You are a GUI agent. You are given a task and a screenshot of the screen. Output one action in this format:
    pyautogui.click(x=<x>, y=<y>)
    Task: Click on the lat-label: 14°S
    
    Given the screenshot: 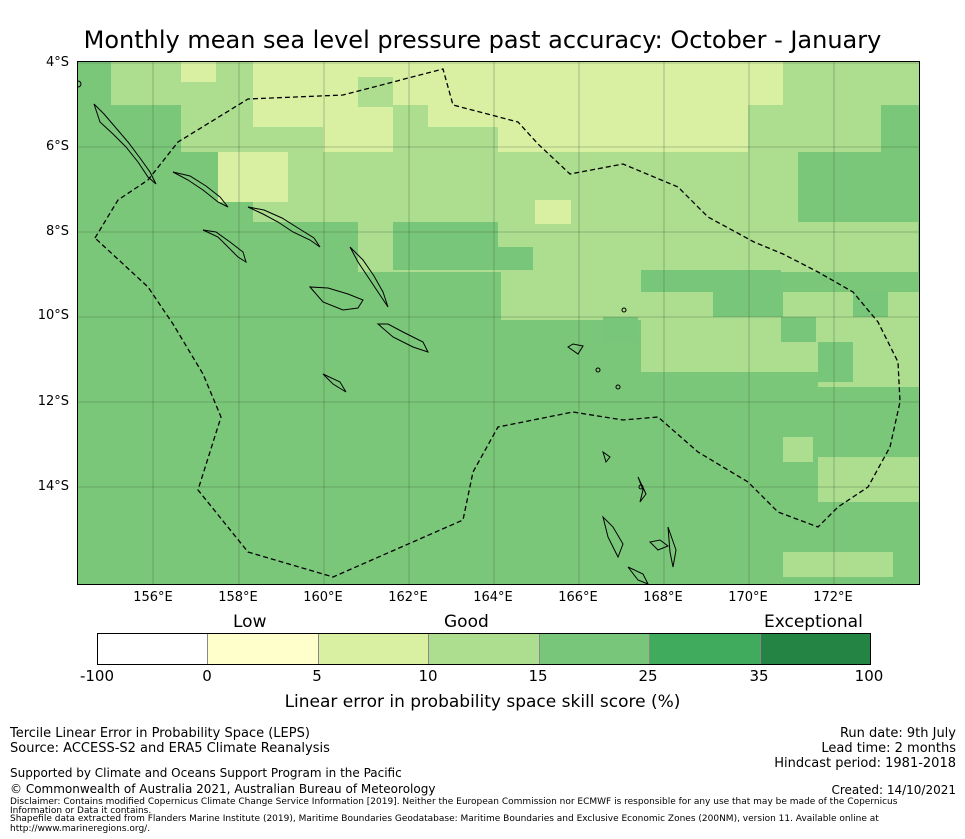 What is the action you would take?
    pyautogui.click(x=53, y=486)
    